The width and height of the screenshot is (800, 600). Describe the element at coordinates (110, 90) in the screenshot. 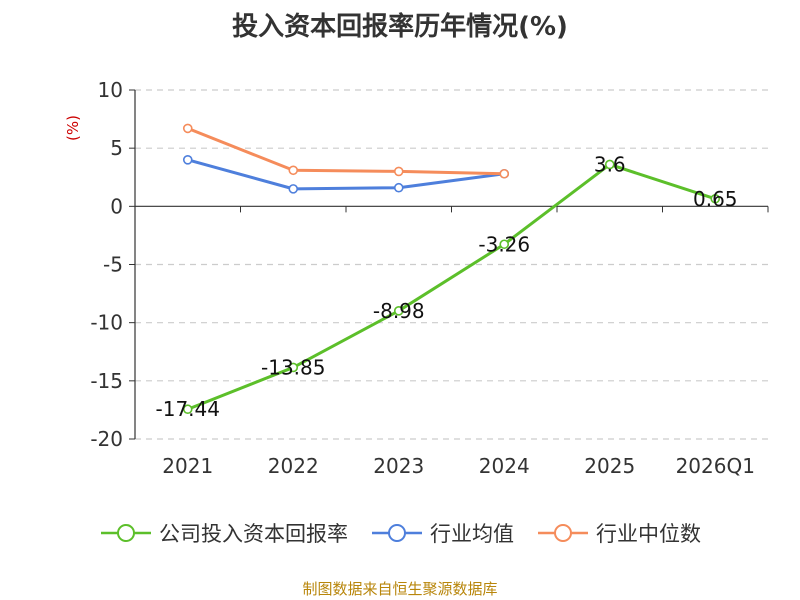

I see `y-tick-label: 10` at that location.